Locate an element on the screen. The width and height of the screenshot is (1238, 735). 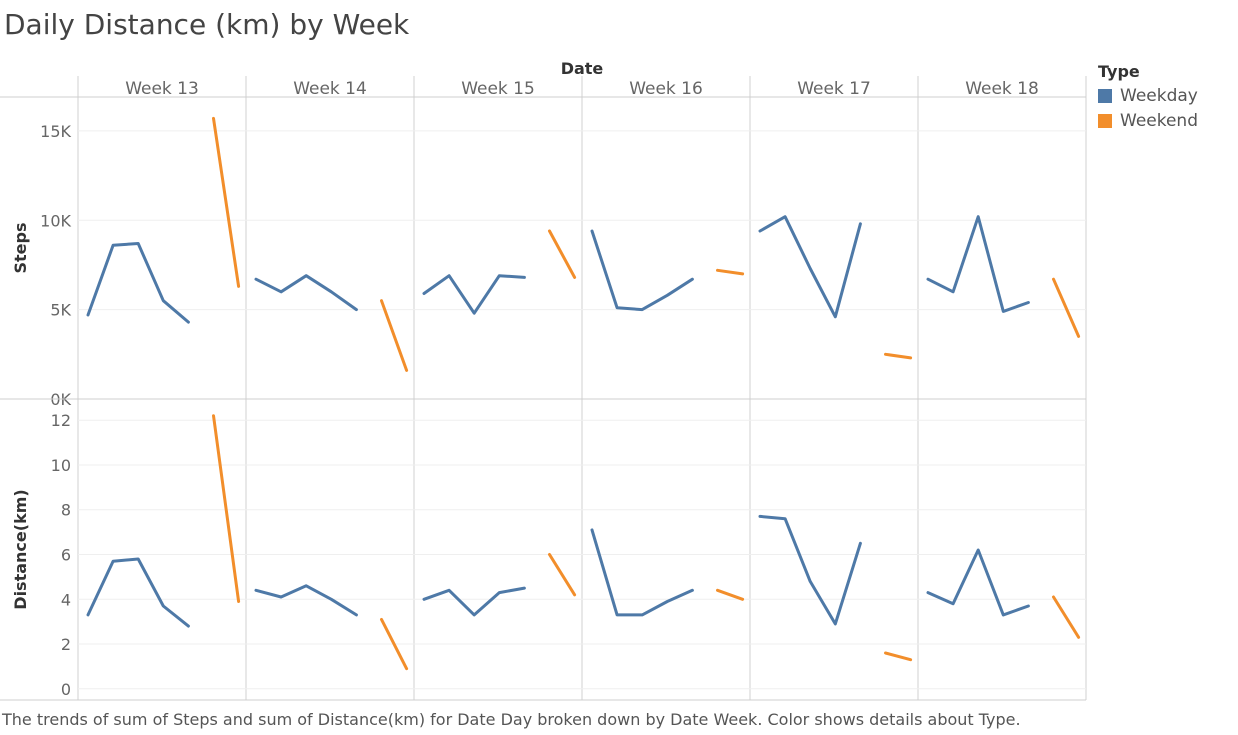
legend-swatch-weekend is located at coordinates (1105, 120).